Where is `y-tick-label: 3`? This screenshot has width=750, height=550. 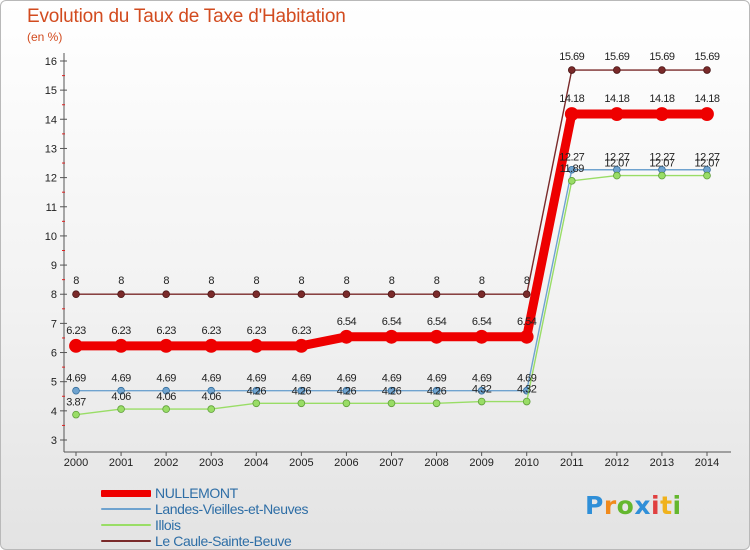 y-tick-label: 3 is located at coordinates (54, 441).